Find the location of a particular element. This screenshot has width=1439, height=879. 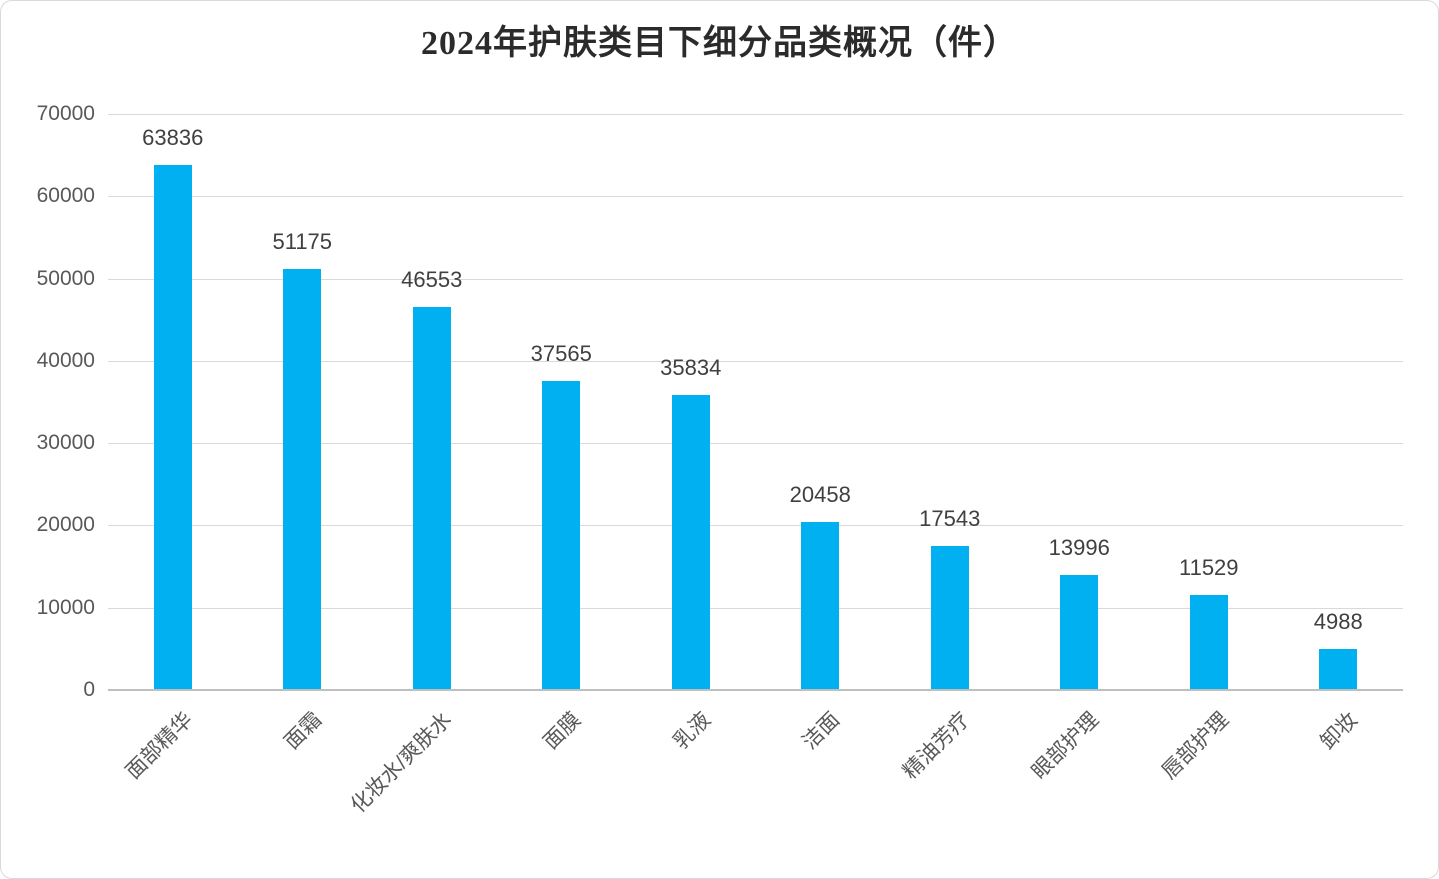

category-label: 精油芳疗 is located at coordinates (936, 746).